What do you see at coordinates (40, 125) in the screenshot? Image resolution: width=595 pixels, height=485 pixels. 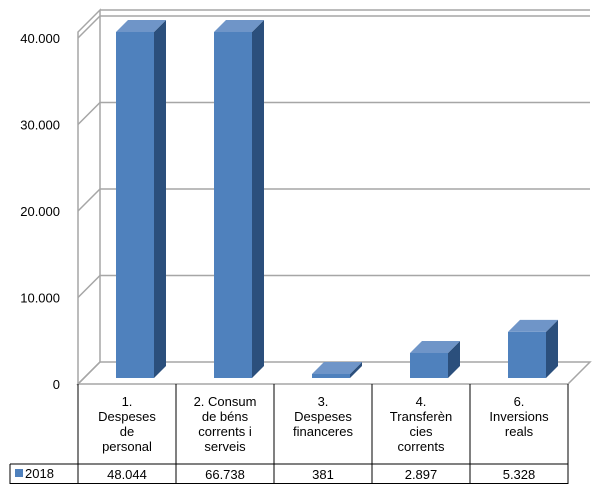 I see `y-tick-label: 30.000` at bounding box center [40, 125].